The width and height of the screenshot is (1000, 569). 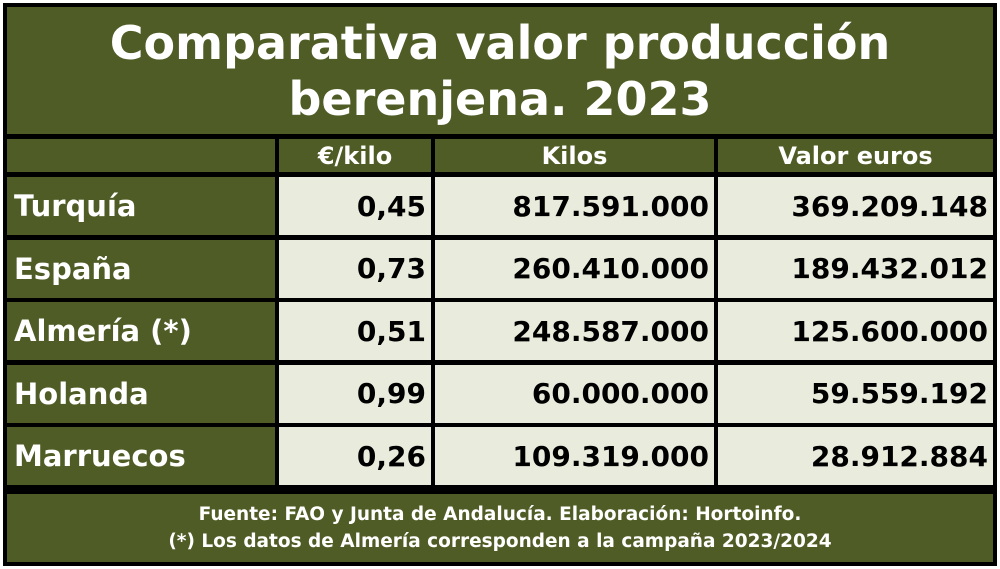 What do you see at coordinates (574, 331) in the screenshot?
I see `cell-kilos: 248.587.000` at bounding box center [574, 331].